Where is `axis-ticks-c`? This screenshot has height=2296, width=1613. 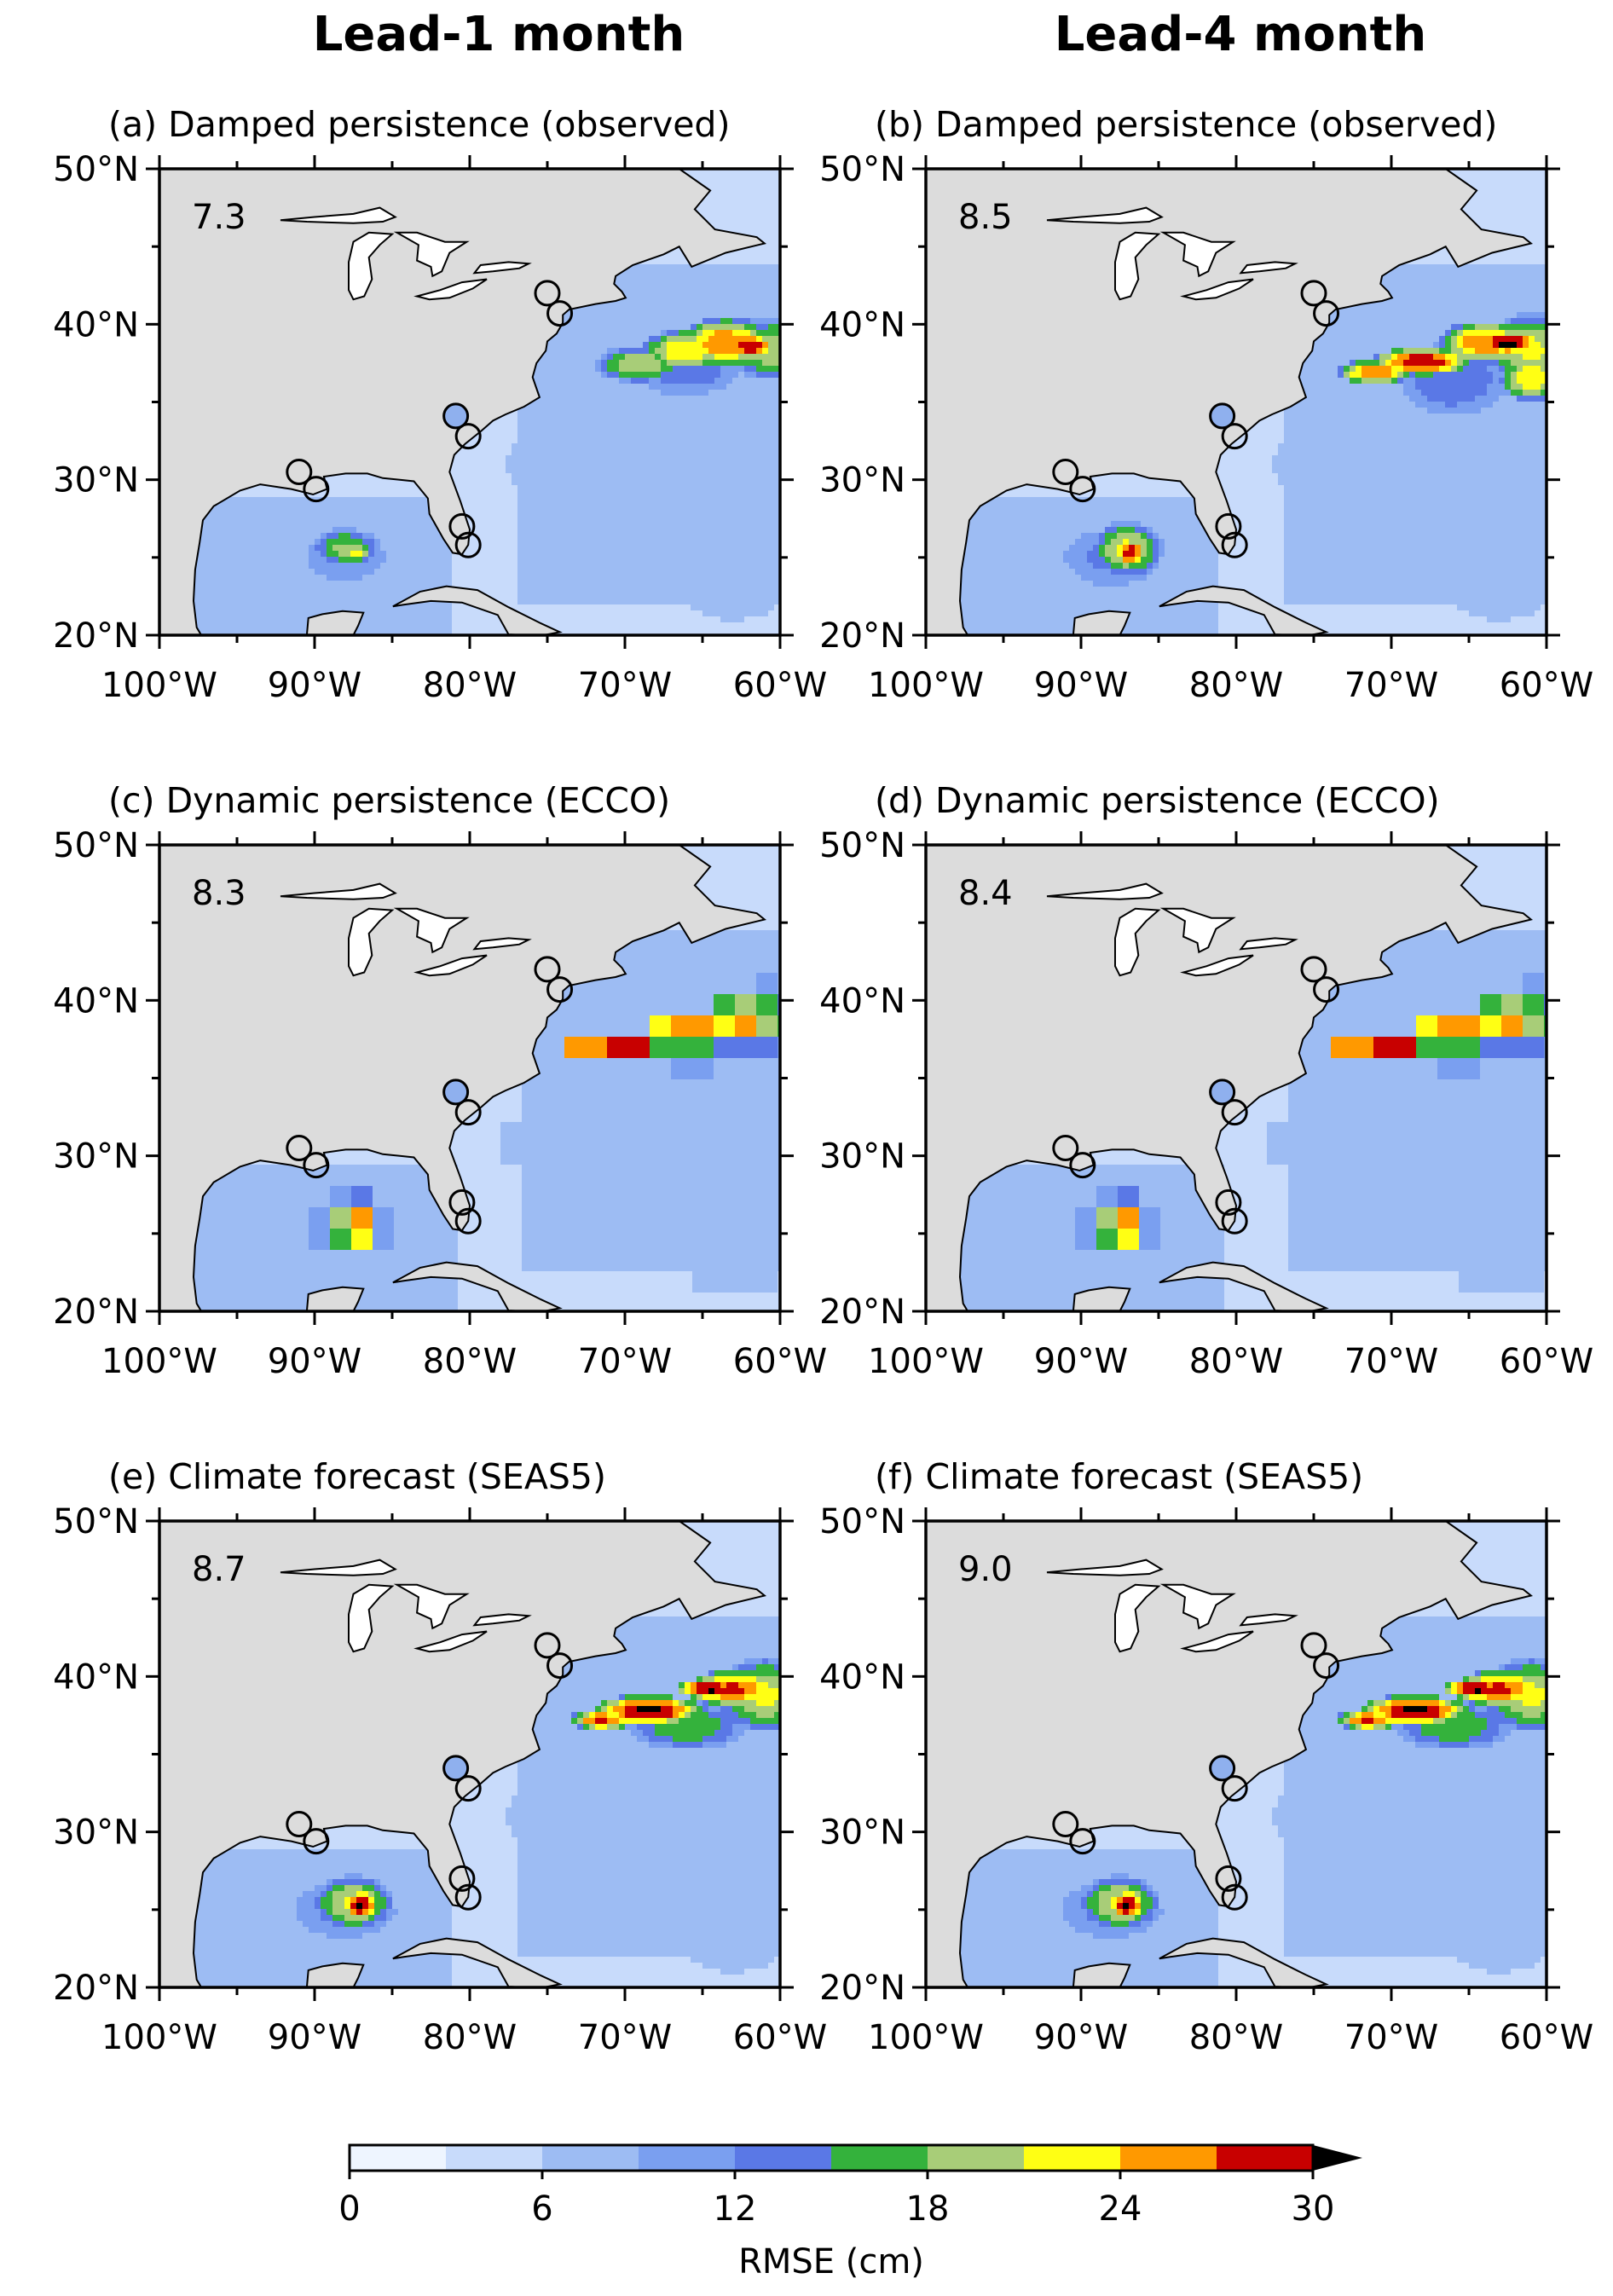
axis-ticks-c is located at coordinates (470, 1078).